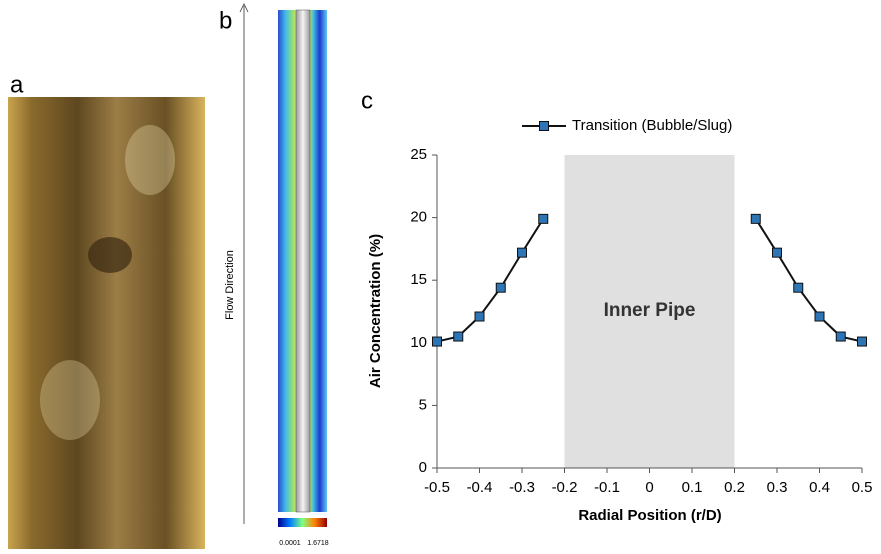  Describe the element at coordinates (819, 487) in the screenshot. I see `x-tick-label: 0.4` at that location.